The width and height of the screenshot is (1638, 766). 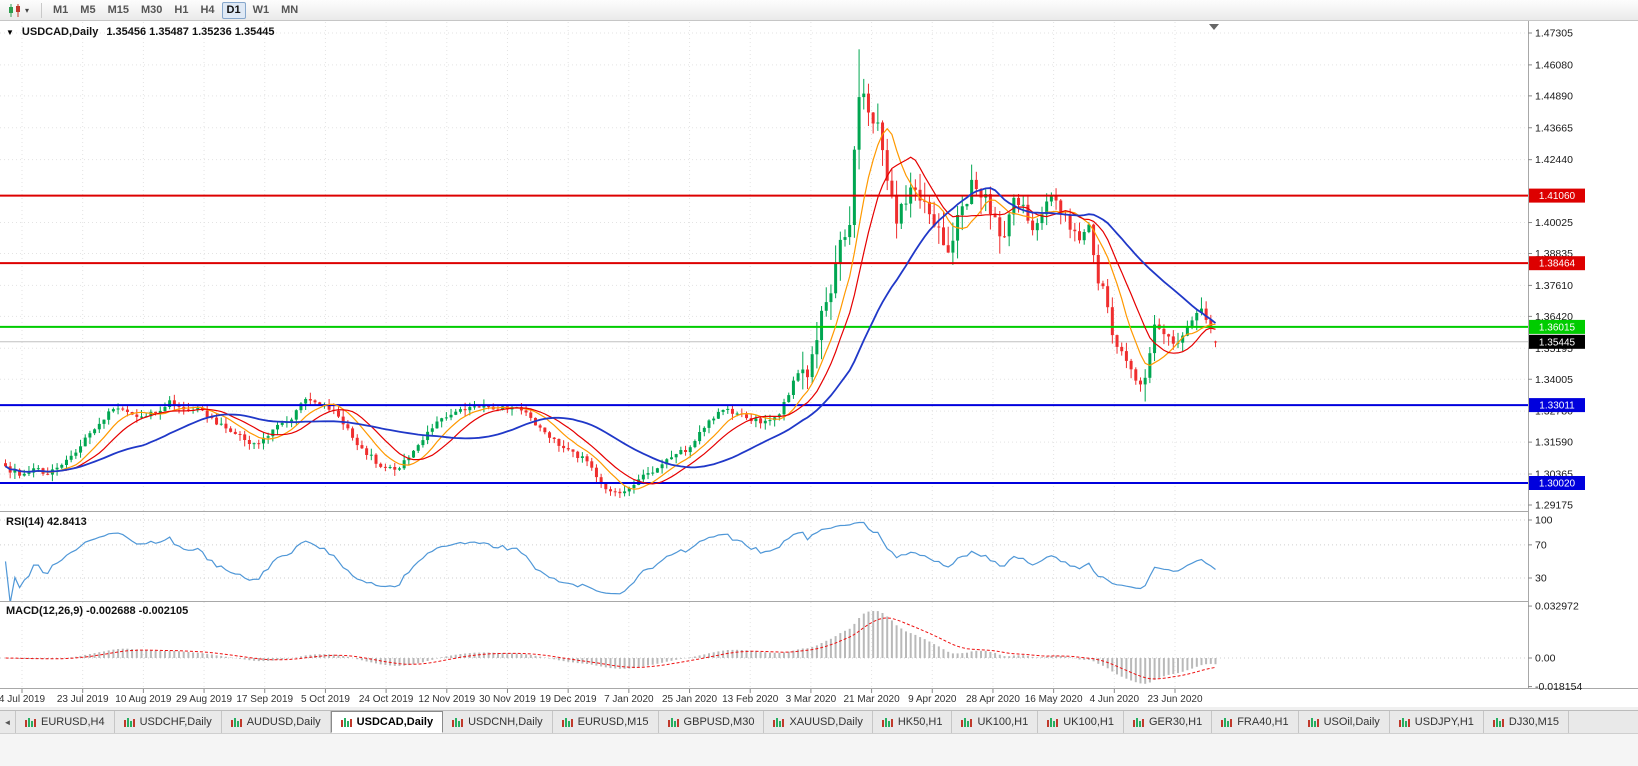 I want to click on date-axis-label: 21 Mar 2020, so click(x=872, y=699).